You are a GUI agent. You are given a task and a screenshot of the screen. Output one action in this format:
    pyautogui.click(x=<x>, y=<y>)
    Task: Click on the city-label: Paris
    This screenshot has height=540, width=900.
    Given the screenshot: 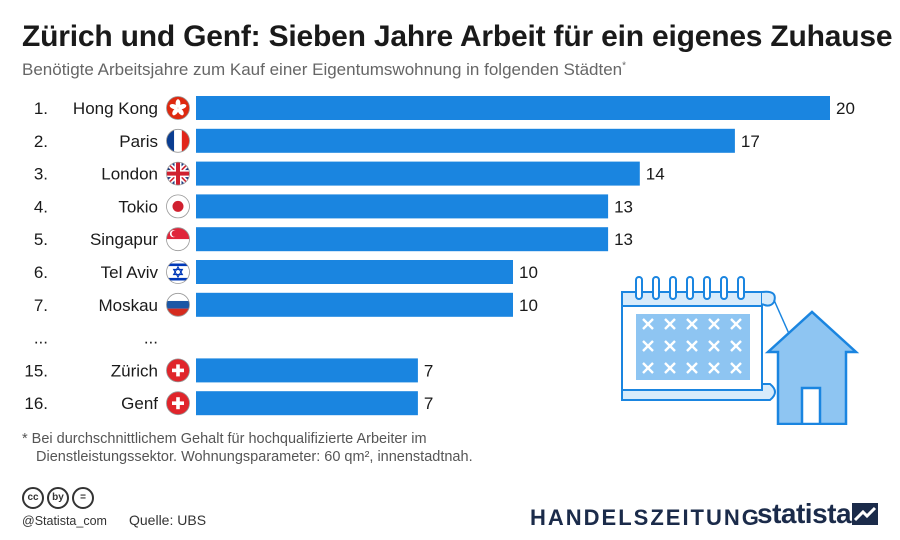 What is the action you would take?
    pyautogui.click(x=138, y=141)
    